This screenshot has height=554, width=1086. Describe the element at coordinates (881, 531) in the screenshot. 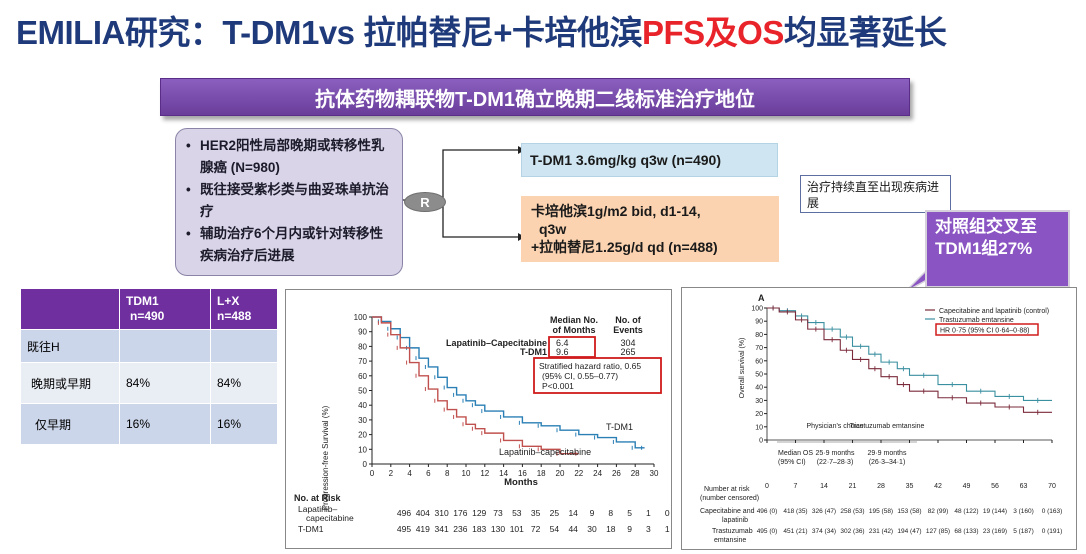

I see `os-at-risk-tdm1-value: 231 (42)` at that location.